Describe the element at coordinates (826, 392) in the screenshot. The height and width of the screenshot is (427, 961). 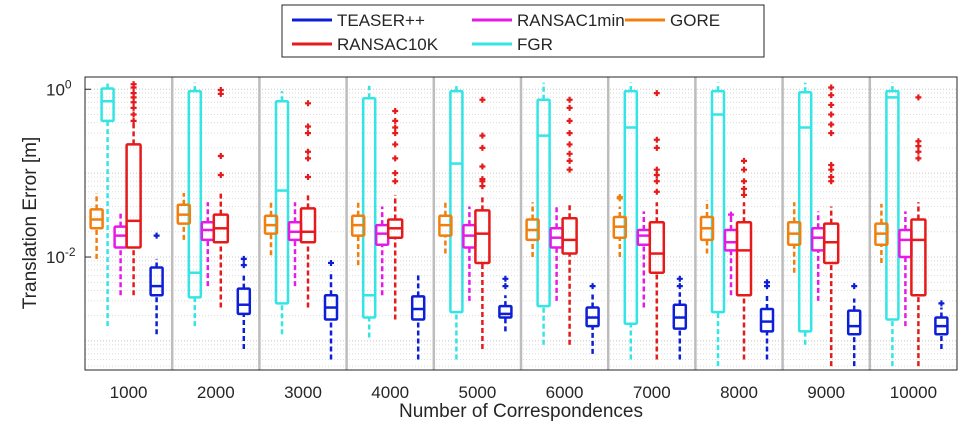
I see `x-tick-label: 9000` at that location.